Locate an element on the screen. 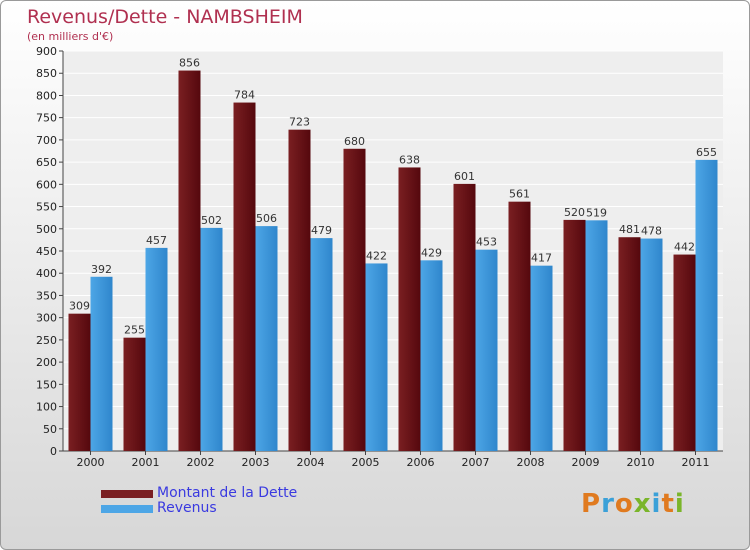  data-label: 856 is located at coordinates (189, 63).